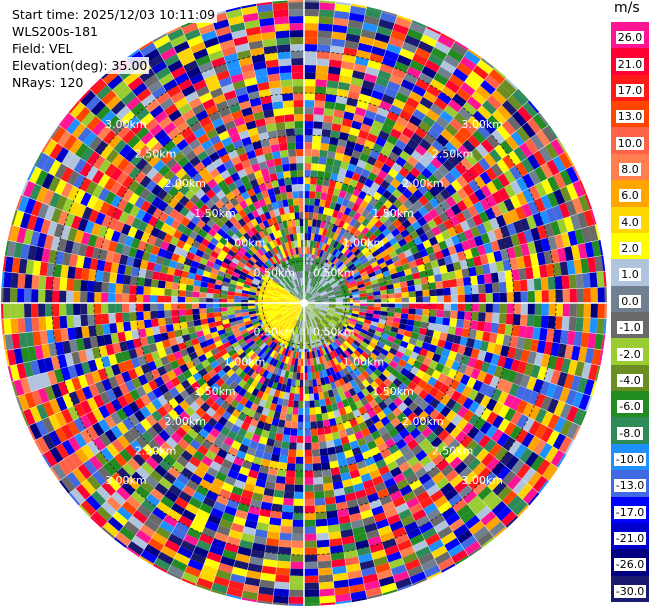 This screenshot has height=610, width=650. Describe the element at coordinates (630, 64) in the screenshot. I see `colorbar-tick-label: 21.0` at that location.